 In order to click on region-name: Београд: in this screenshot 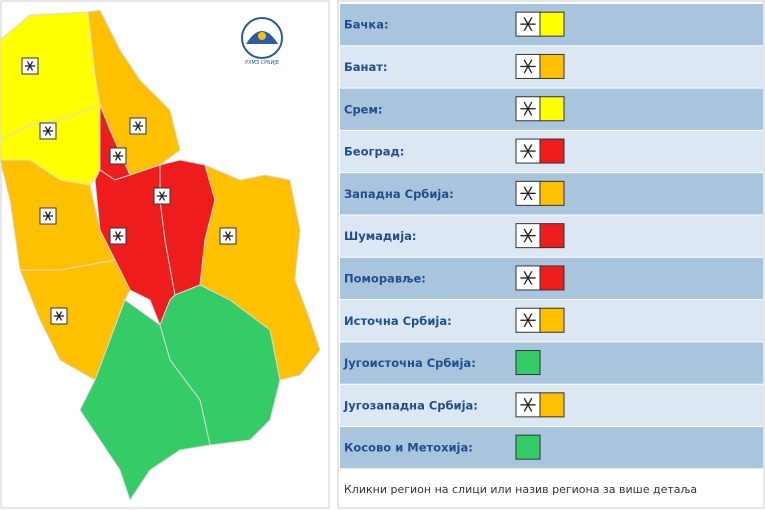, I will do `click(374, 152)`.